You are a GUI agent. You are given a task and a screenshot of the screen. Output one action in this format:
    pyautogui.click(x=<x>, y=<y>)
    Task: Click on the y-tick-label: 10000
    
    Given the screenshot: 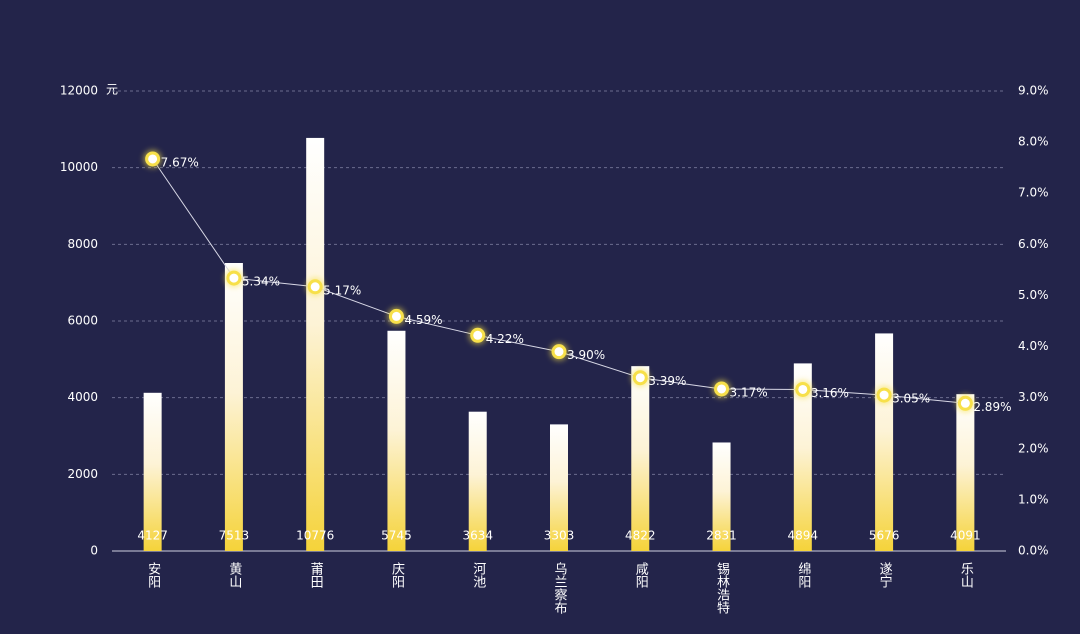 What is the action you would take?
    pyautogui.click(x=79, y=167)
    